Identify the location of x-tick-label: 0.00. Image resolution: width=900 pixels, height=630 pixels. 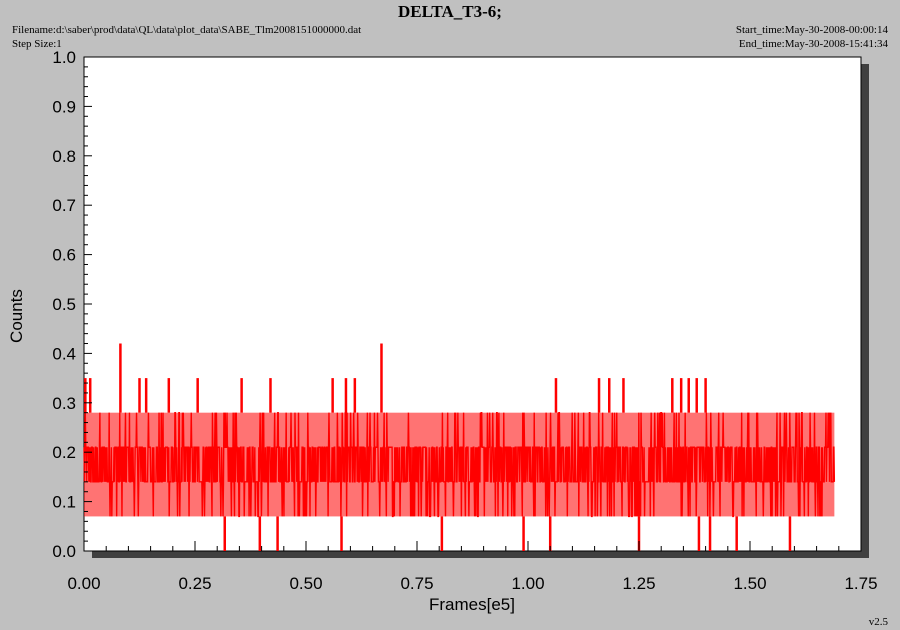
(83, 583).